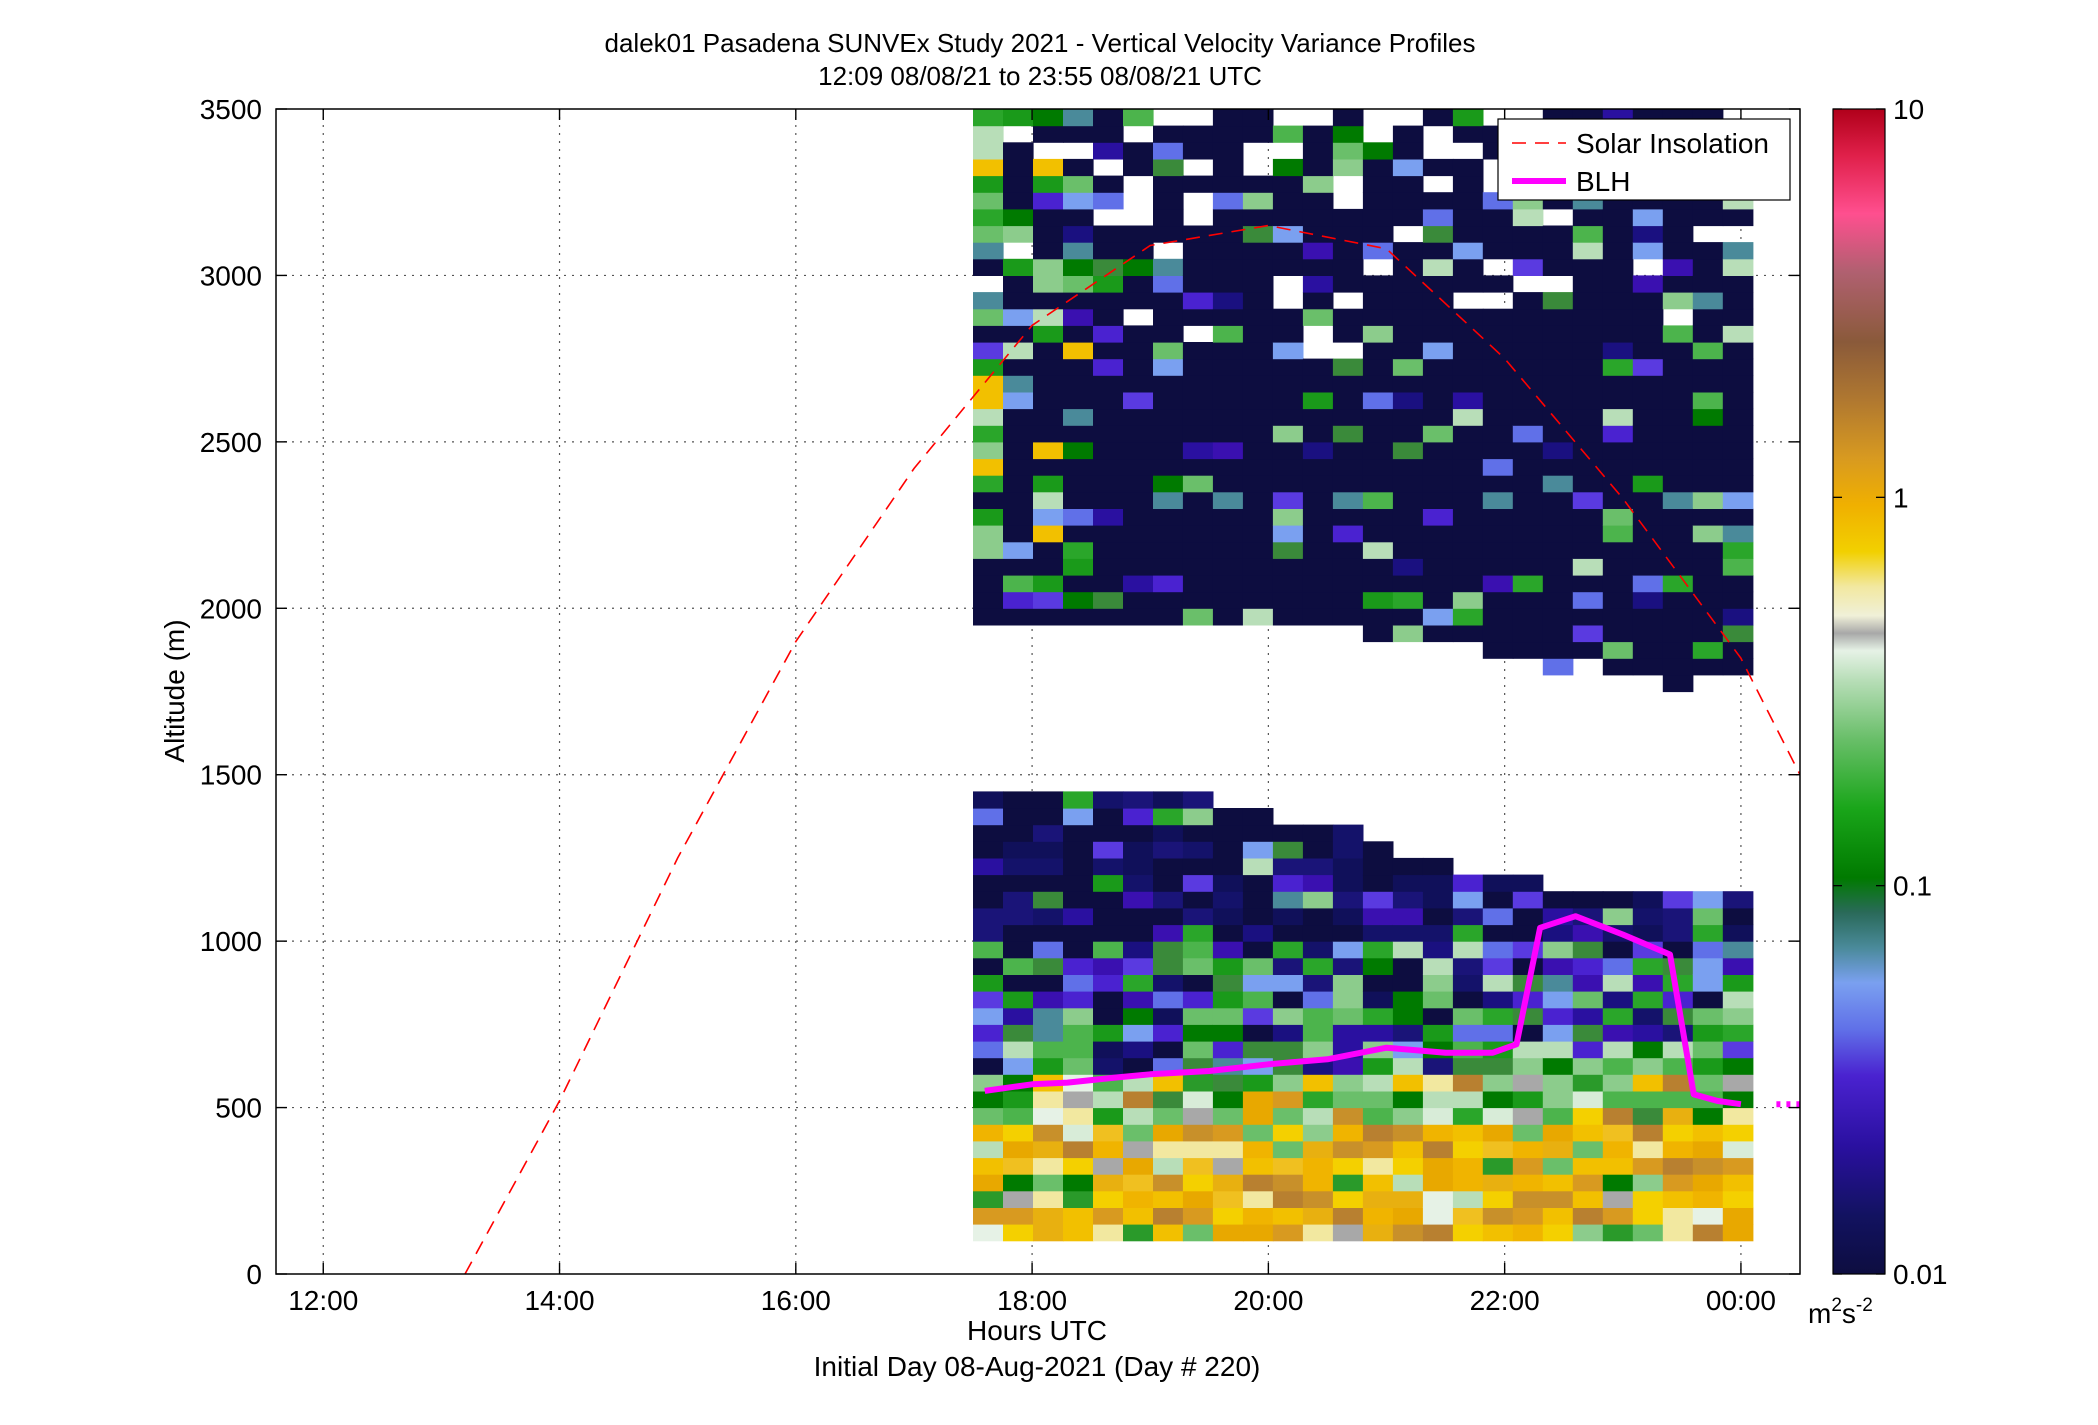 The height and width of the screenshot is (1425, 2098). I want to click on colorbar-unit-mid: s, so click(1849, 1313).